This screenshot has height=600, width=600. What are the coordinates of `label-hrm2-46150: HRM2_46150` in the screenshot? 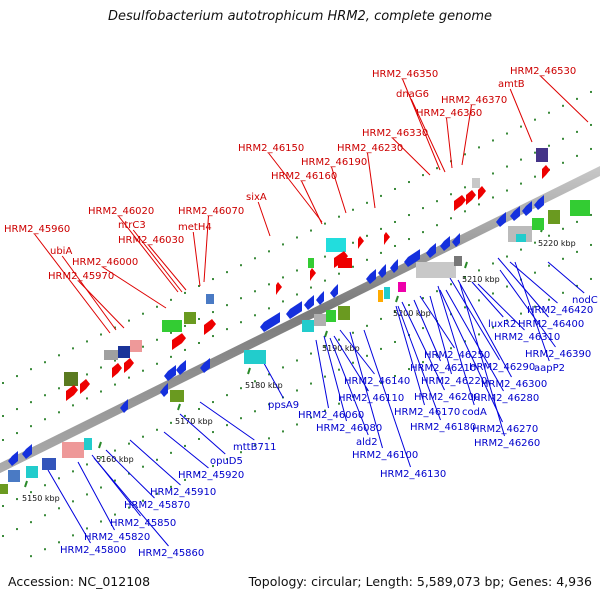 It's located at (271, 148).